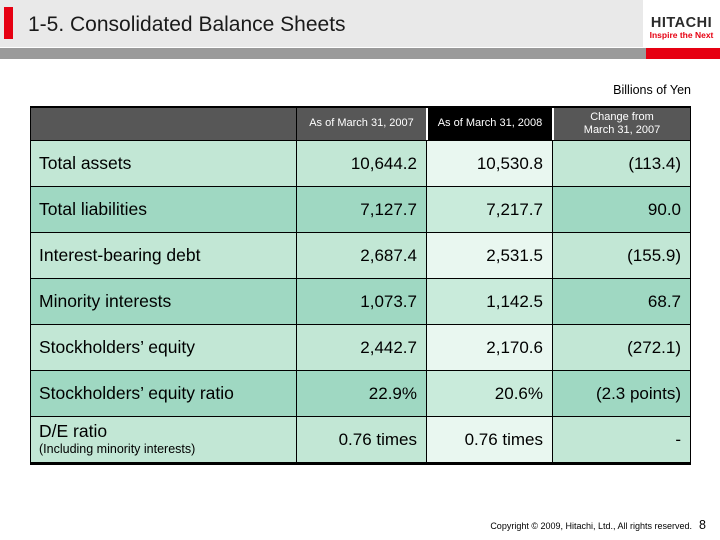 This screenshot has height=540, width=720. Describe the element at coordinates (163, 393) in the screenshot. I see `row-label: Stockholders’ equity ratio` at that location.